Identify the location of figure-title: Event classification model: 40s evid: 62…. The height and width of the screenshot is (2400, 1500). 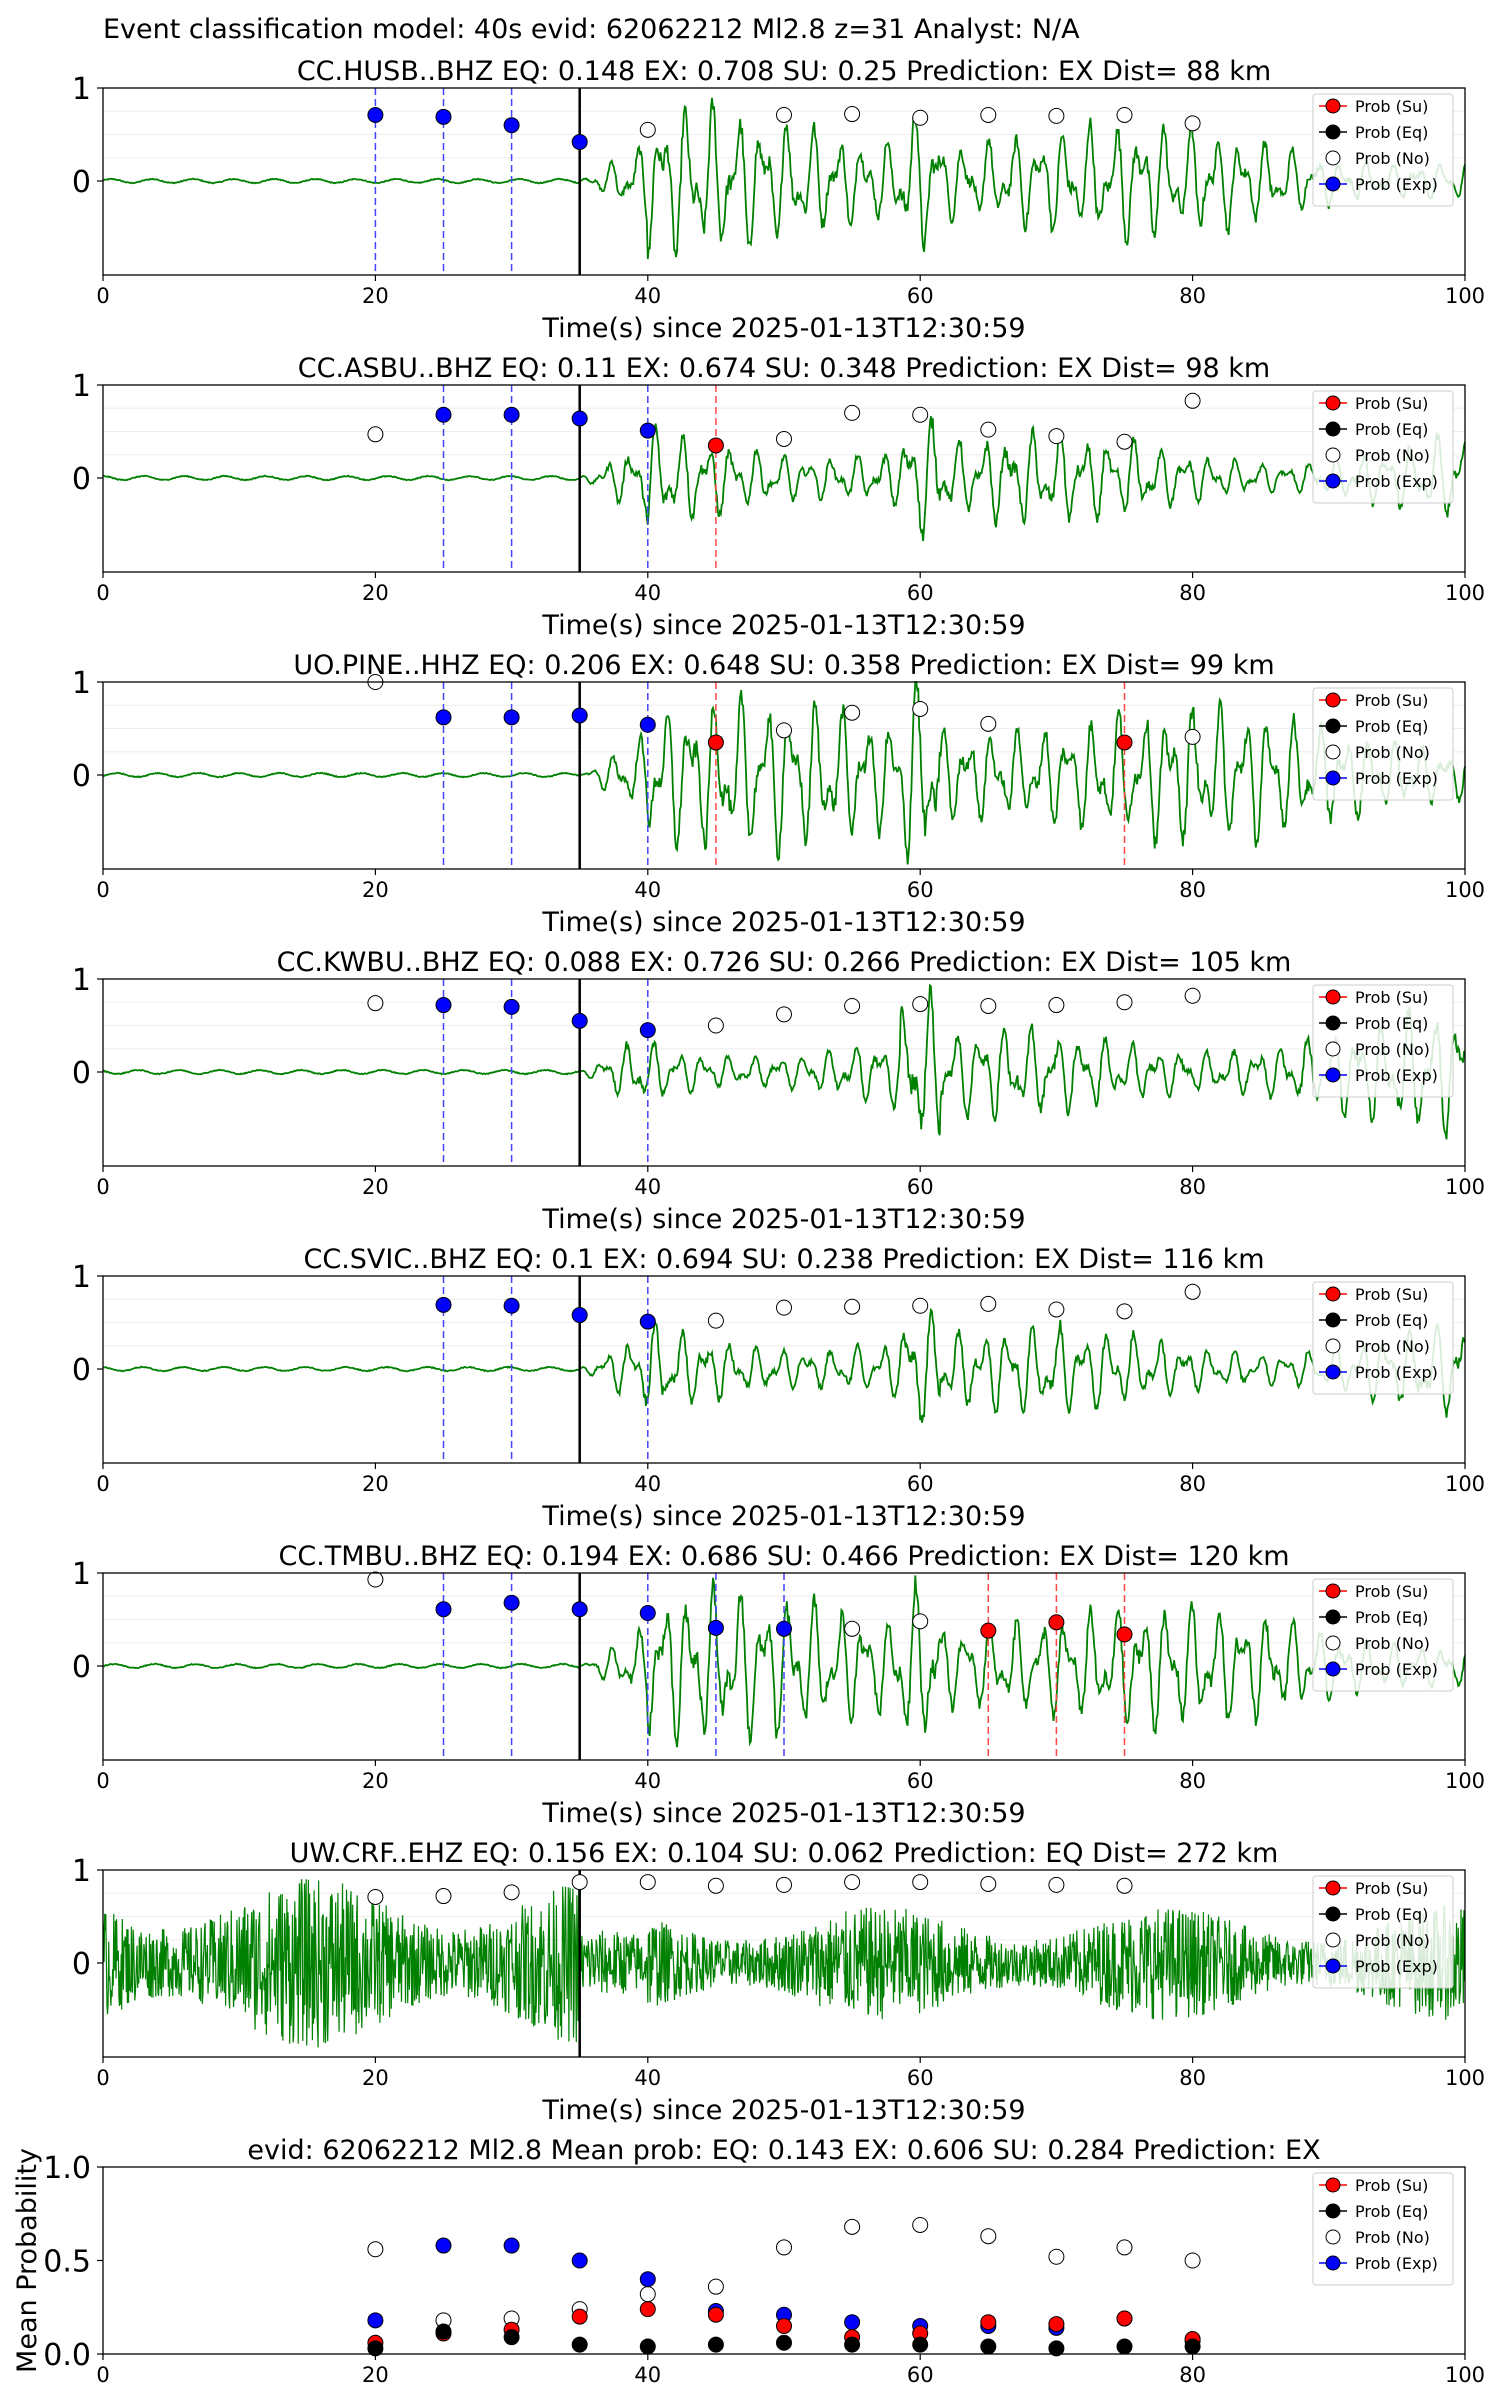
(591, 29).